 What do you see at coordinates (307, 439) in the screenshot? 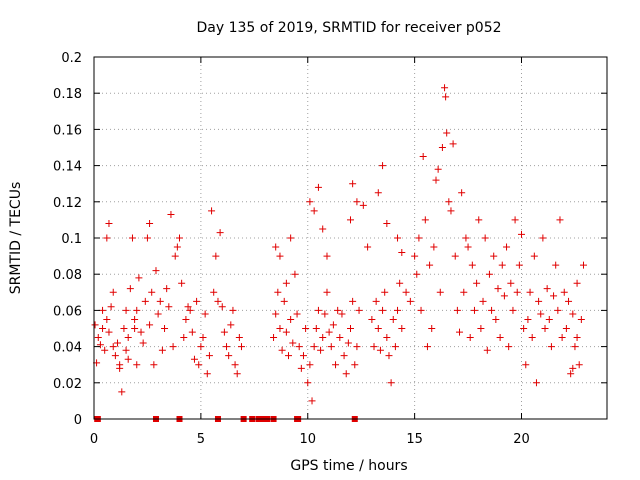
I see `x-tick-label: 10` at bounding box center [307, 439].